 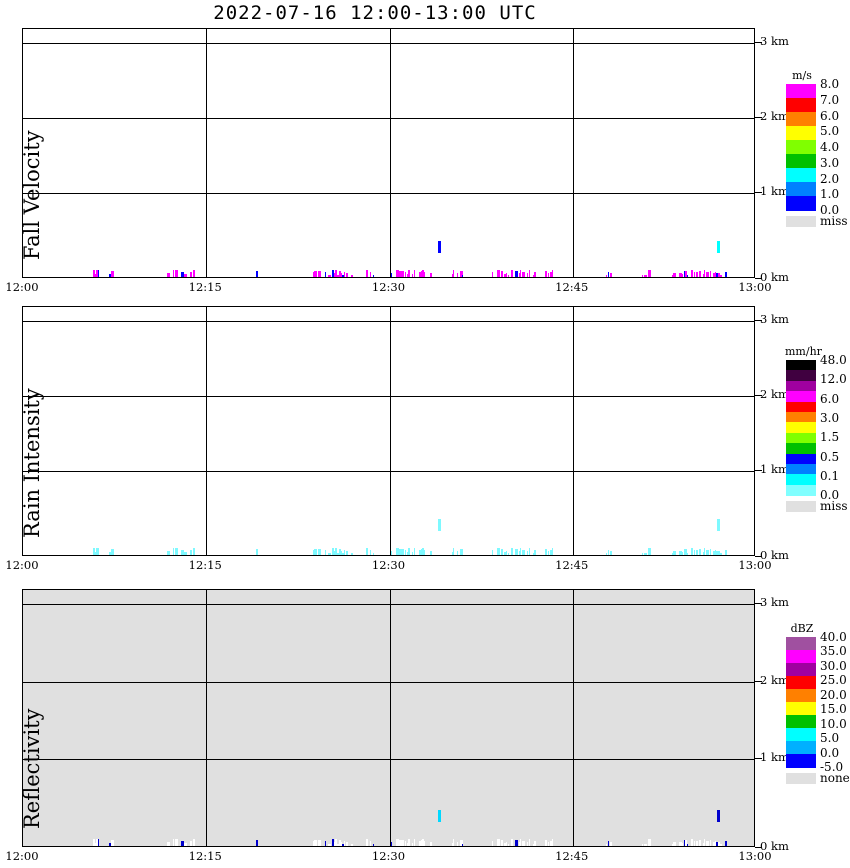 What do you see at coordinates (833, 680) in the screenshot?
I see `colorbar-tick-label: 25.0` at bounding box center [833, 680].